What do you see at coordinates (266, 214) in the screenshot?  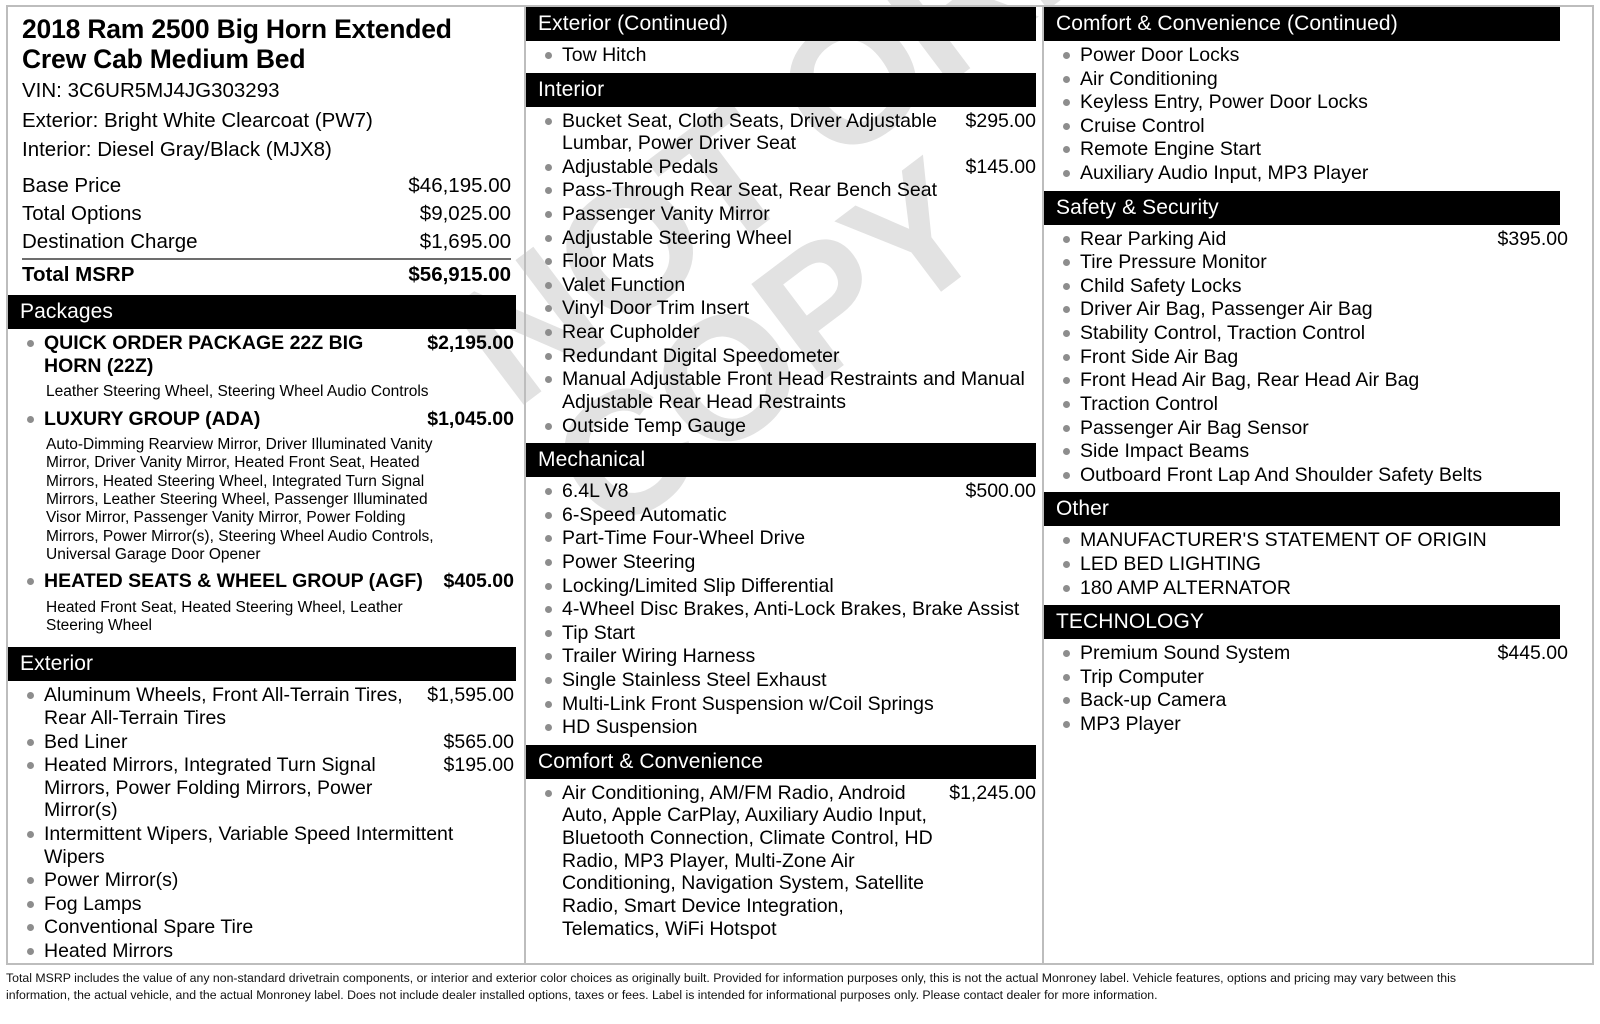 I see `price-row-options: Total Options $9,025.00` at bounding box center [266, 214].